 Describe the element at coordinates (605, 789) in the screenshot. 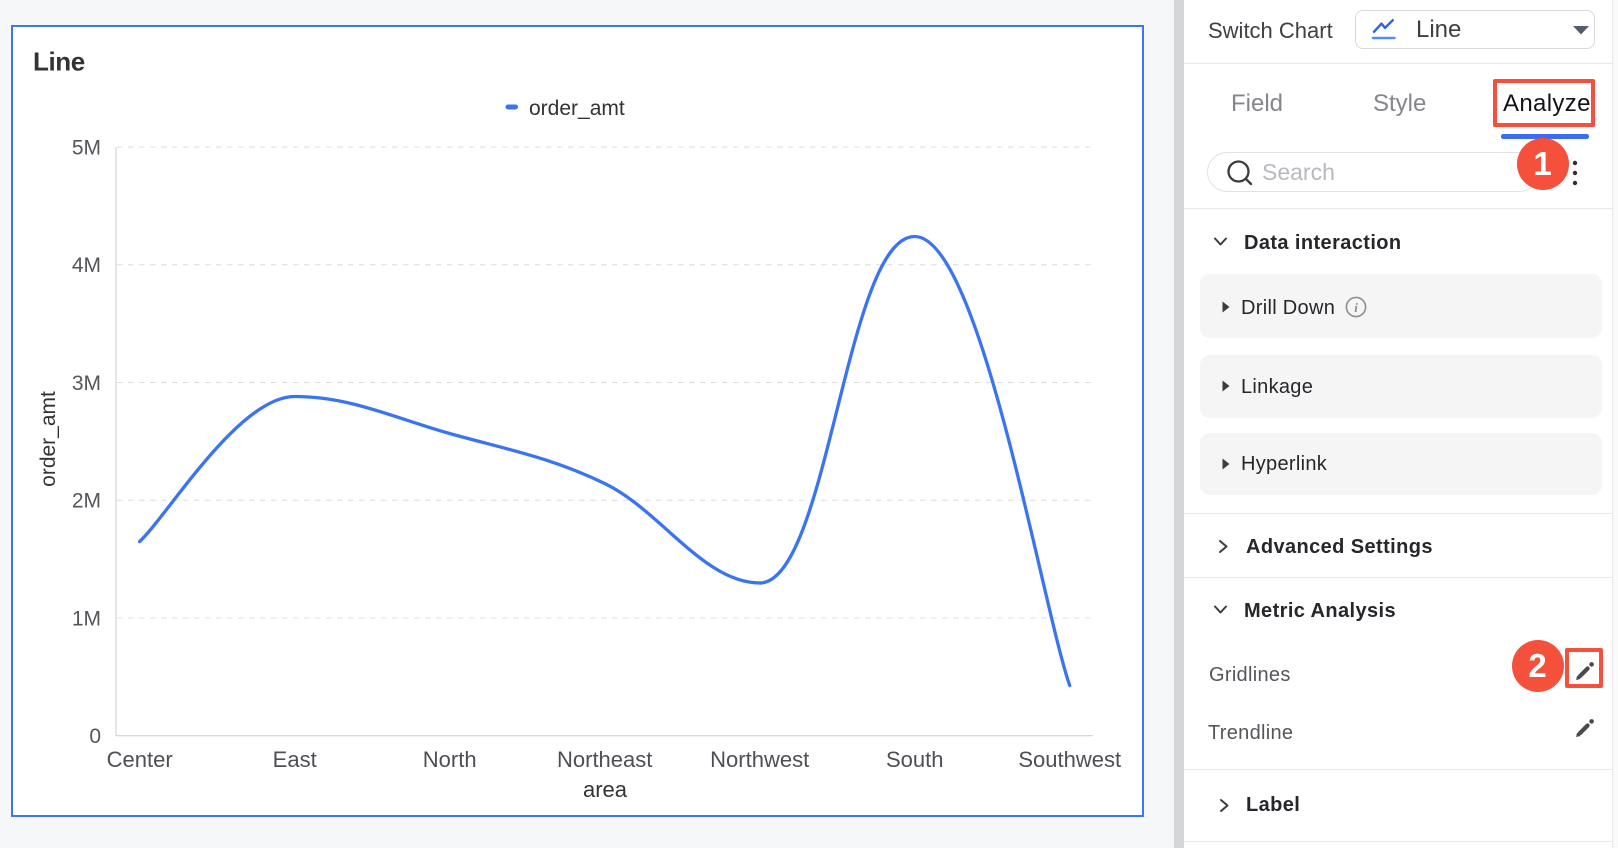

I see `svg-text: area` at that location.